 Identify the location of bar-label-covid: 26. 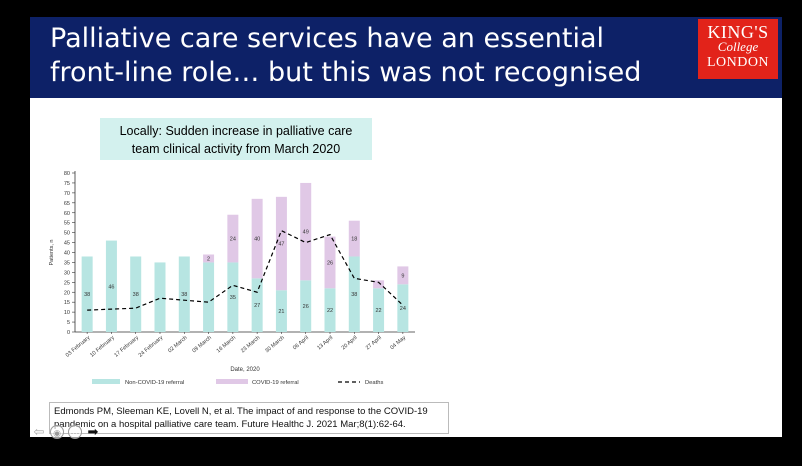
(330, 263).